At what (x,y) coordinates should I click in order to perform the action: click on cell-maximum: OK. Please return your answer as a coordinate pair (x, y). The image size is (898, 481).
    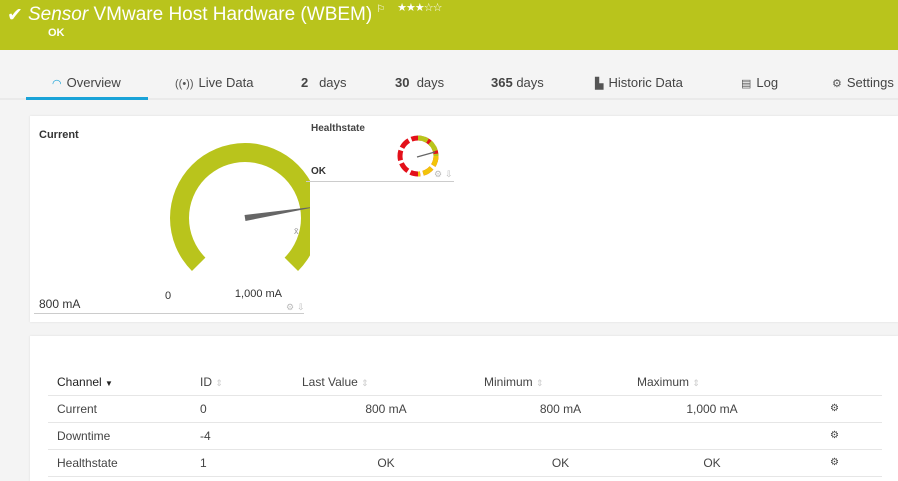
    Looking at the image, I should click on (712, 463).